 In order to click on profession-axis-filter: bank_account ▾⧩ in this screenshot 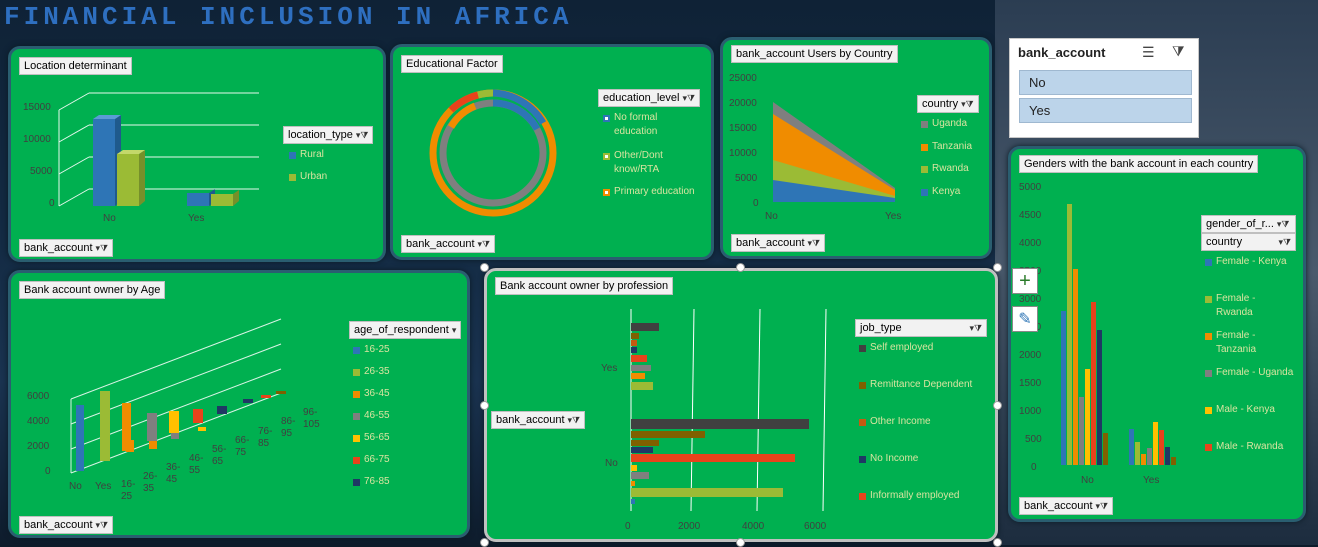, I will do `click(538, 420)`.